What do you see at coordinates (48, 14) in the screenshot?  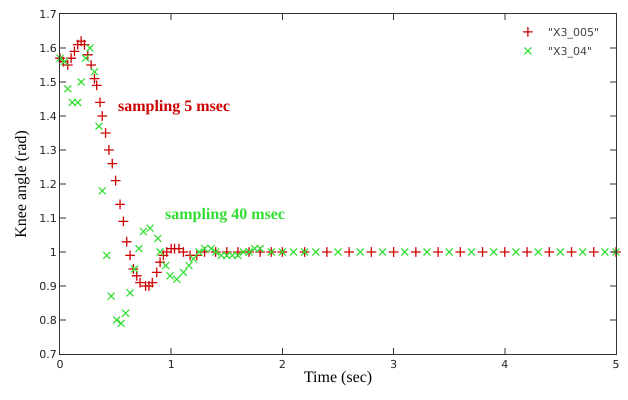 I see `y-tick-label: 1.7` at bounding box center [48, 14].